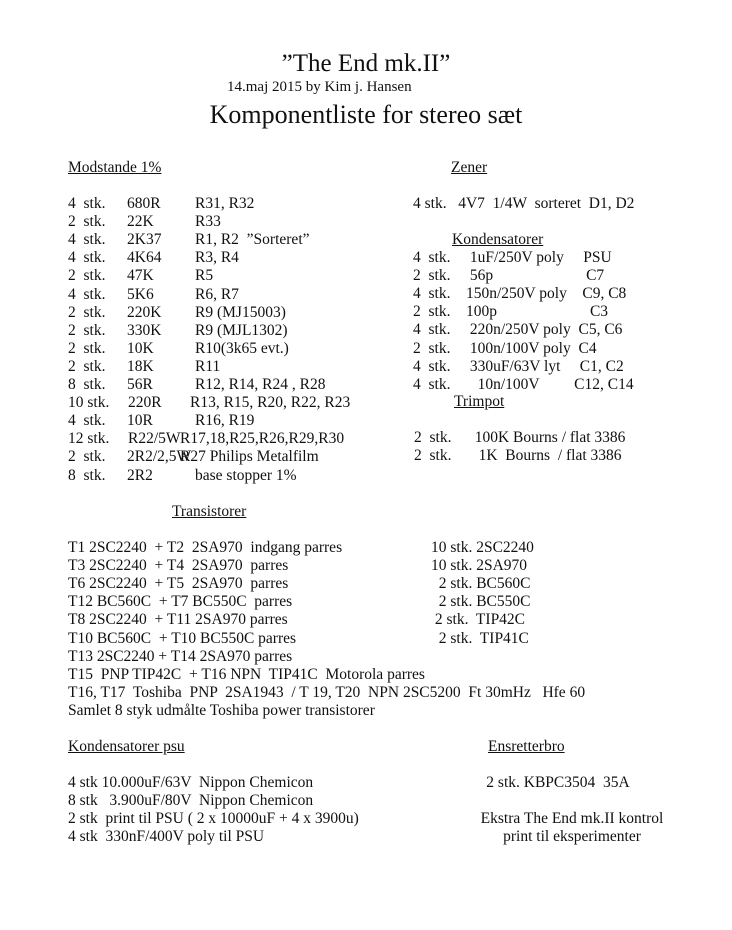 The width and height of the screenshot is (732, 930). I want to click on capacitor-item: 2 stk. 100p C3, so click(511, 312).